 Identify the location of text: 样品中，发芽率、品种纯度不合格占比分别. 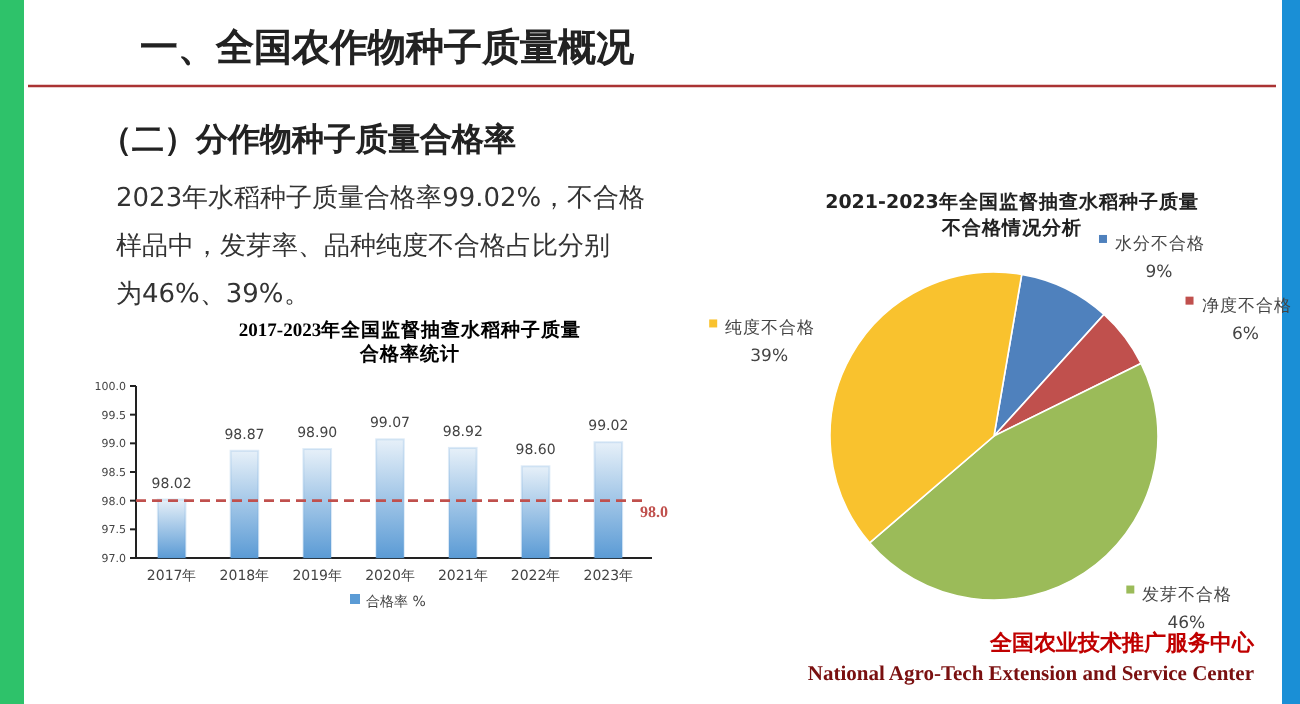
(363, 246).